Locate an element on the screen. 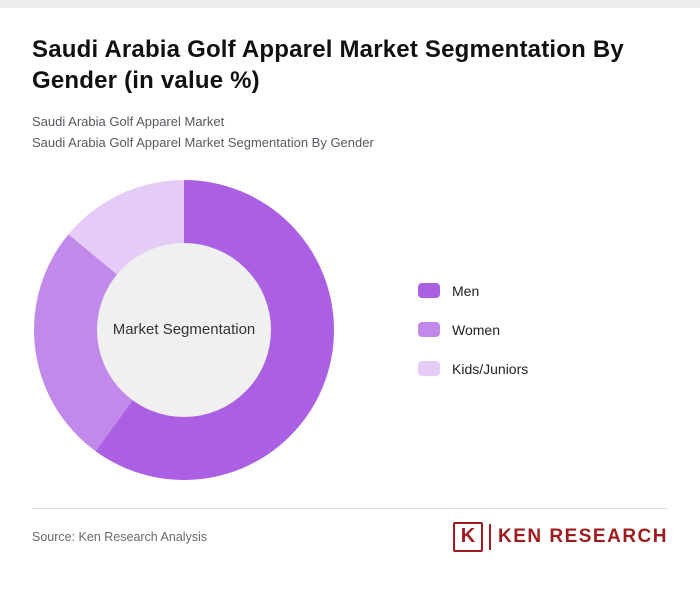 This screenshot has height=591, width=700. legend-item-men: Men is located at coordinates (473, 291).